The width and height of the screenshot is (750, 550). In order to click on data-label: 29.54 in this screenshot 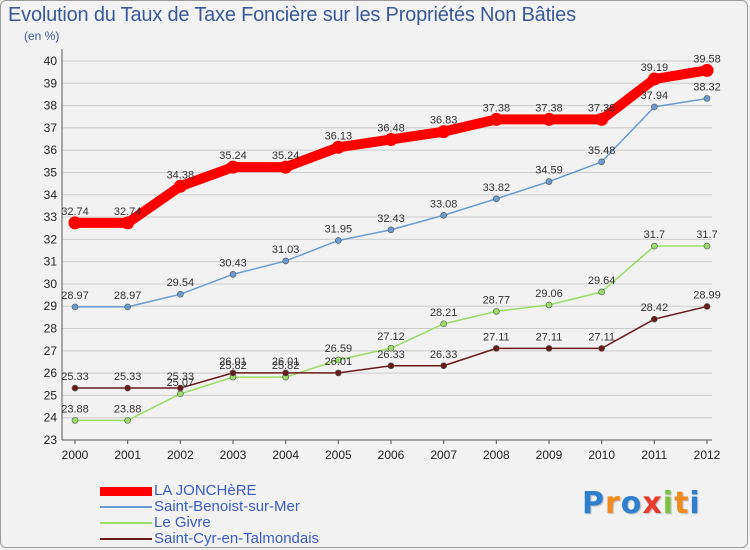, I will do `click(181, 283)`.